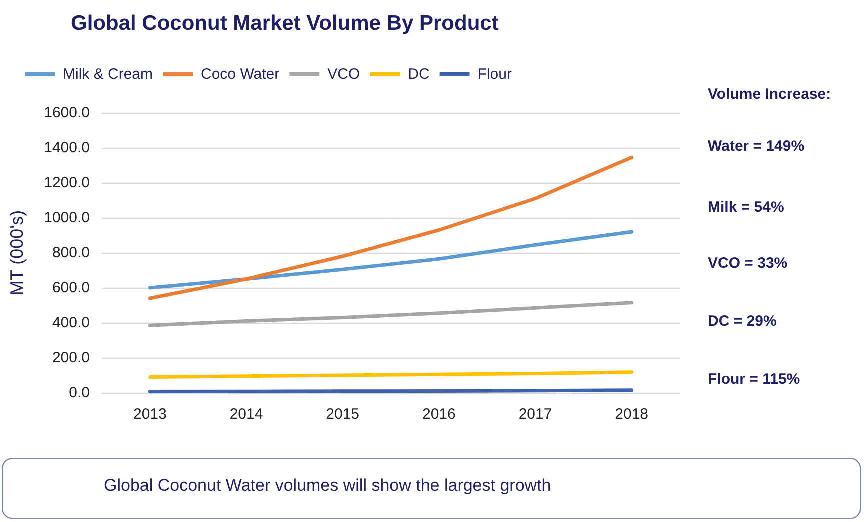 The height and width of the screenshot is (522, 864). Describe the element at coordinates (67, 148) in the screenshot. I see `y-tick-label: 1400.0` at that location.